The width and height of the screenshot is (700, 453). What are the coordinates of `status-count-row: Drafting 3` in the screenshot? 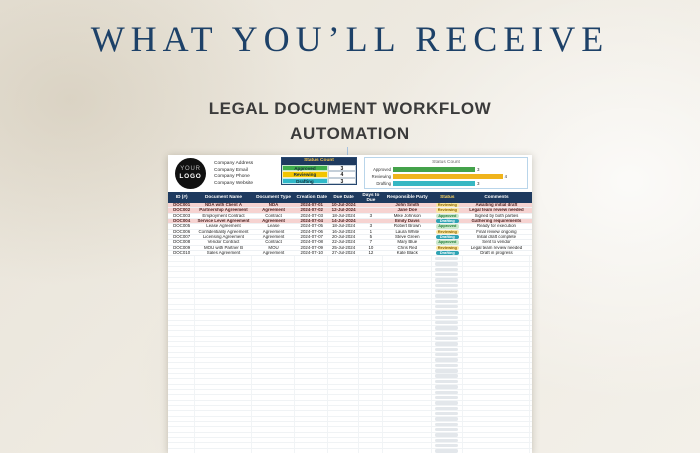 It's located at (319, 181).